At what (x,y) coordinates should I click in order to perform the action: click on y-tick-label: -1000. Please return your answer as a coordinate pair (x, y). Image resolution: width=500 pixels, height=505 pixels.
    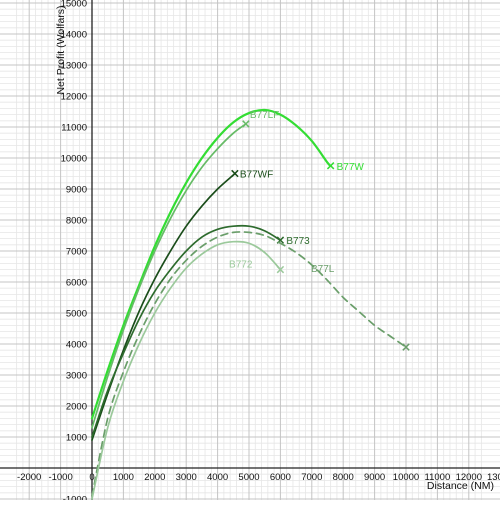
    Looking at the image, I should click on (75, 498).